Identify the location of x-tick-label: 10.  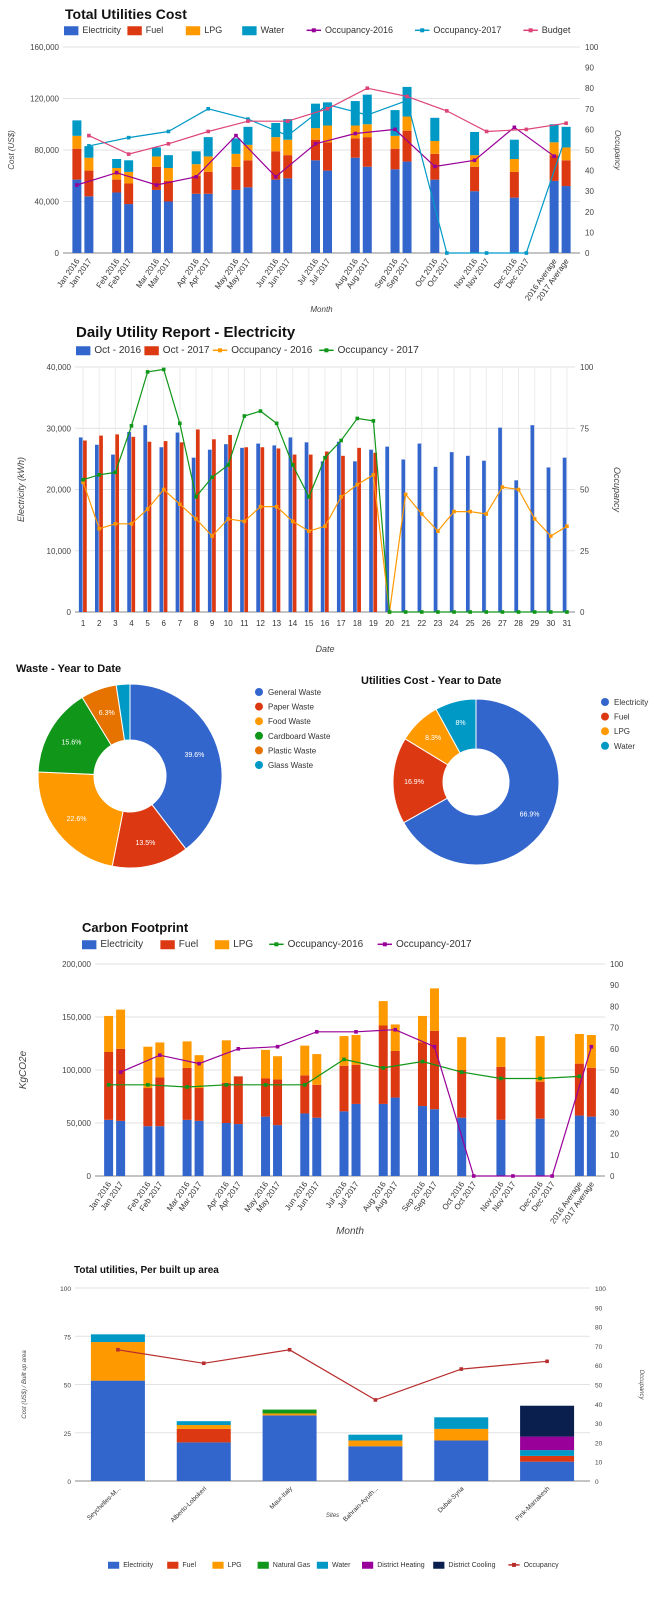
(228, 623).